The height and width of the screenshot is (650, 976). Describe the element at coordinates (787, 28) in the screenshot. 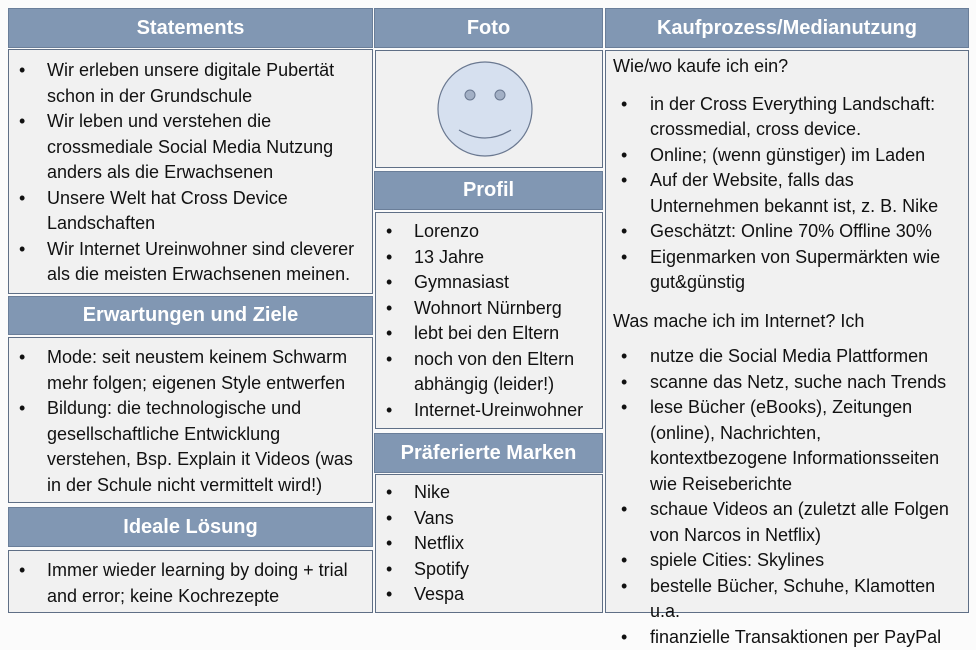

I see `kauf-header: Kaufprozess/Medianutzung` at that location.